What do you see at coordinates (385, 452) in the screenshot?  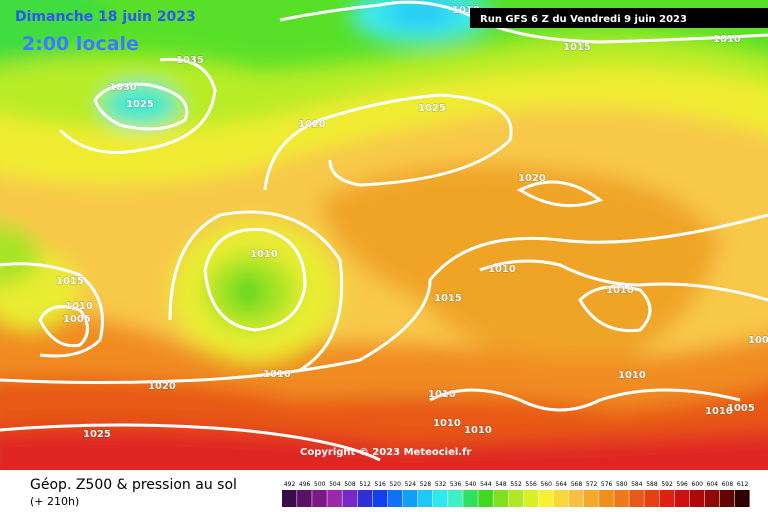 I see `copyright: Copyright © 2023 Meteociel.fr` at bounding box center [385, 452].